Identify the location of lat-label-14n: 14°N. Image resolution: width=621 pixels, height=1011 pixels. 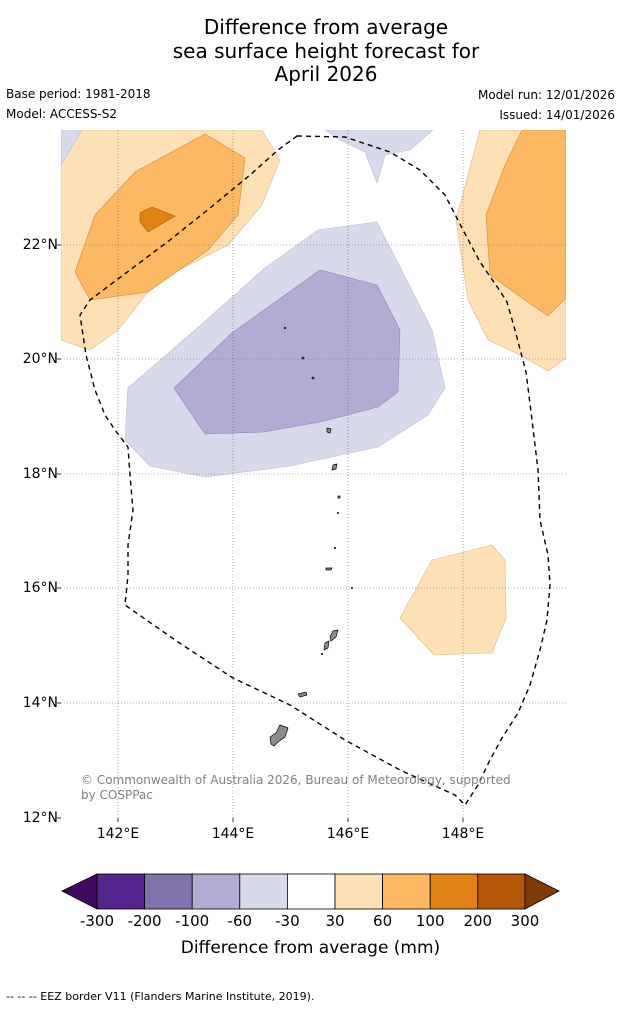
(40, 703).